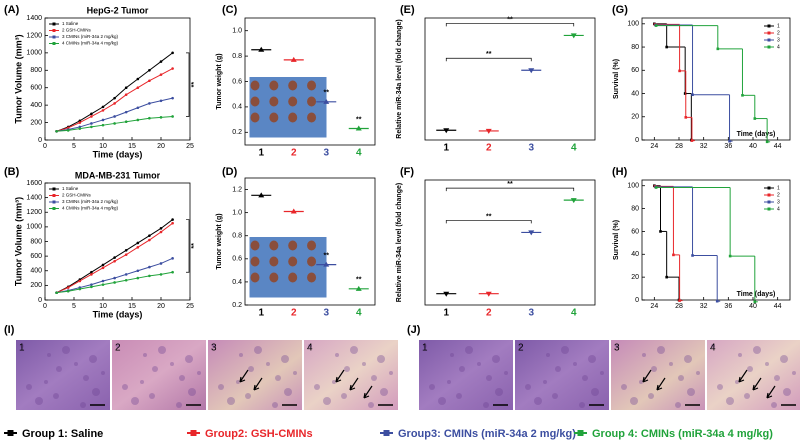  What do you see at coordinates (778, 209) in the screenshot?
I see `legend-label: 4` at bounding box center [778, 209].